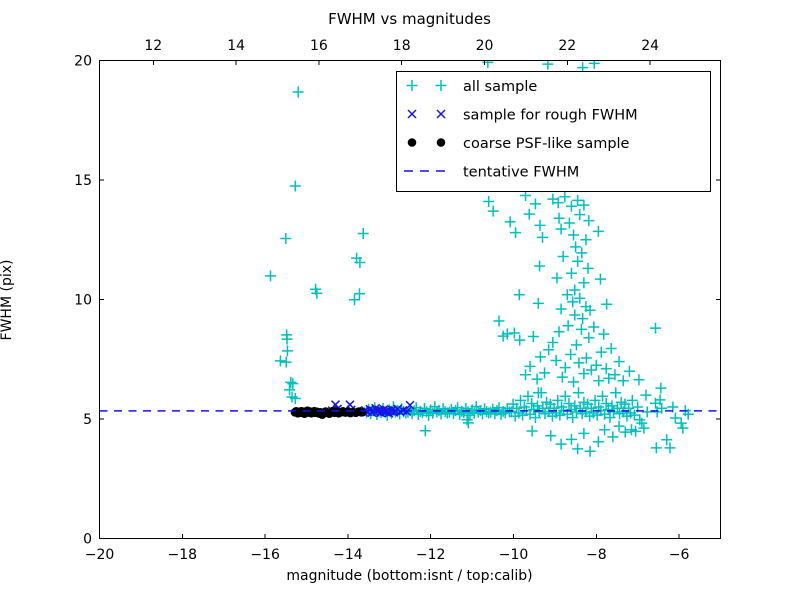 The image size is (800, 600). Describe the element at coordinates (87, 540) in the screenshot. I see `y-tick-label: 0` at that location.